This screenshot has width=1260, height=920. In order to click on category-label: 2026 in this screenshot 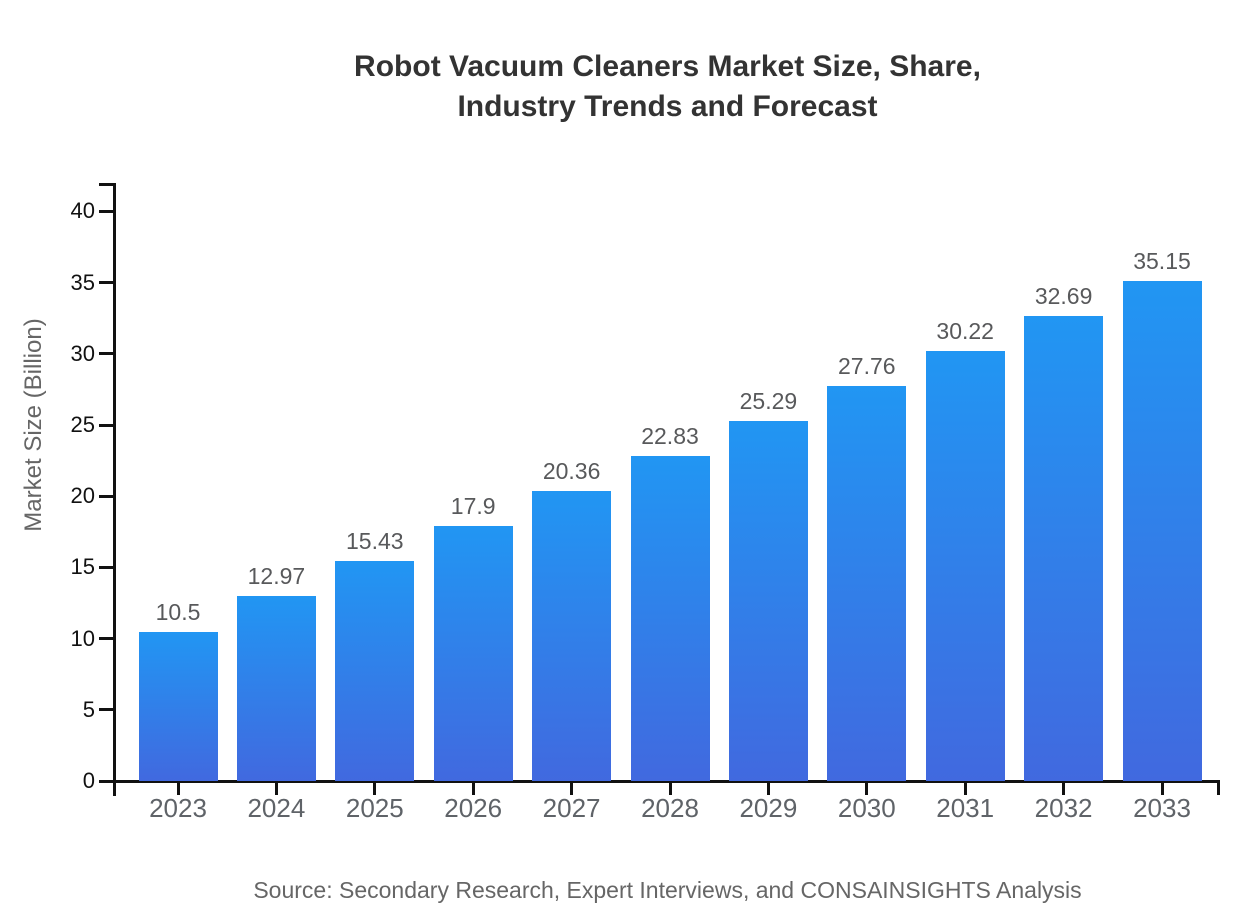, I will do `click(473, 808)`.